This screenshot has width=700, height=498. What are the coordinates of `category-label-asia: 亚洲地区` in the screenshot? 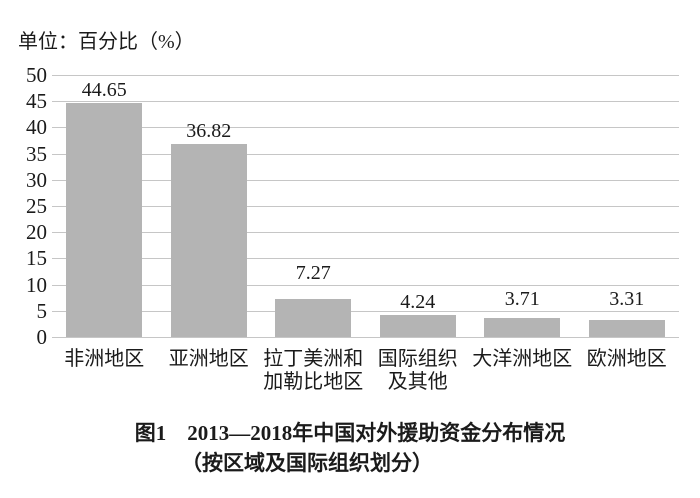 It's located at (209, 359).